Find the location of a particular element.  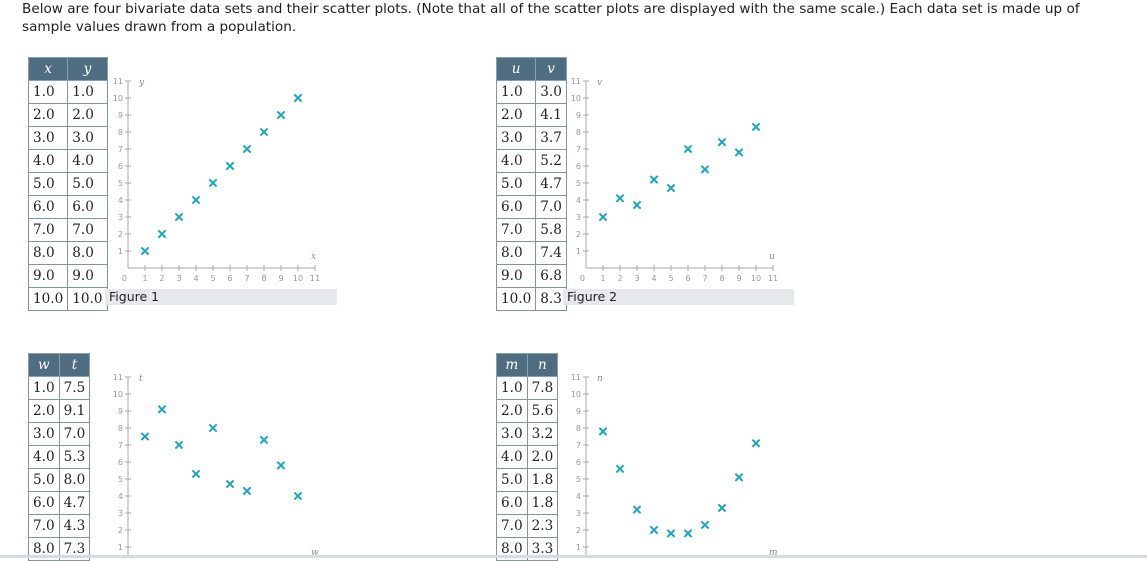

cell-t: 7.5 is located at coordinates (74, 388).